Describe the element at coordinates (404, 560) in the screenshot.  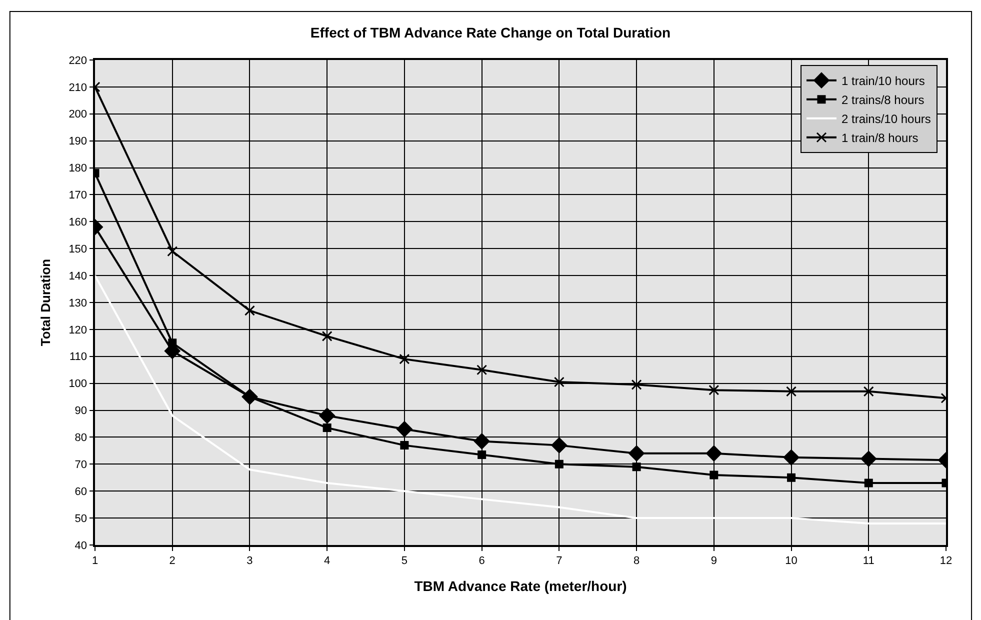
I see `x-tick-label: 5` at that location.